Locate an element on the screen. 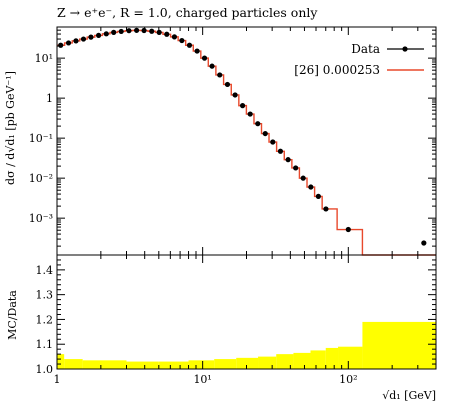 Image resolution: width=450 pixels, height=407 pixels. legend-label-mc: [26] 0.000253 is located at coordinates (337, 70).